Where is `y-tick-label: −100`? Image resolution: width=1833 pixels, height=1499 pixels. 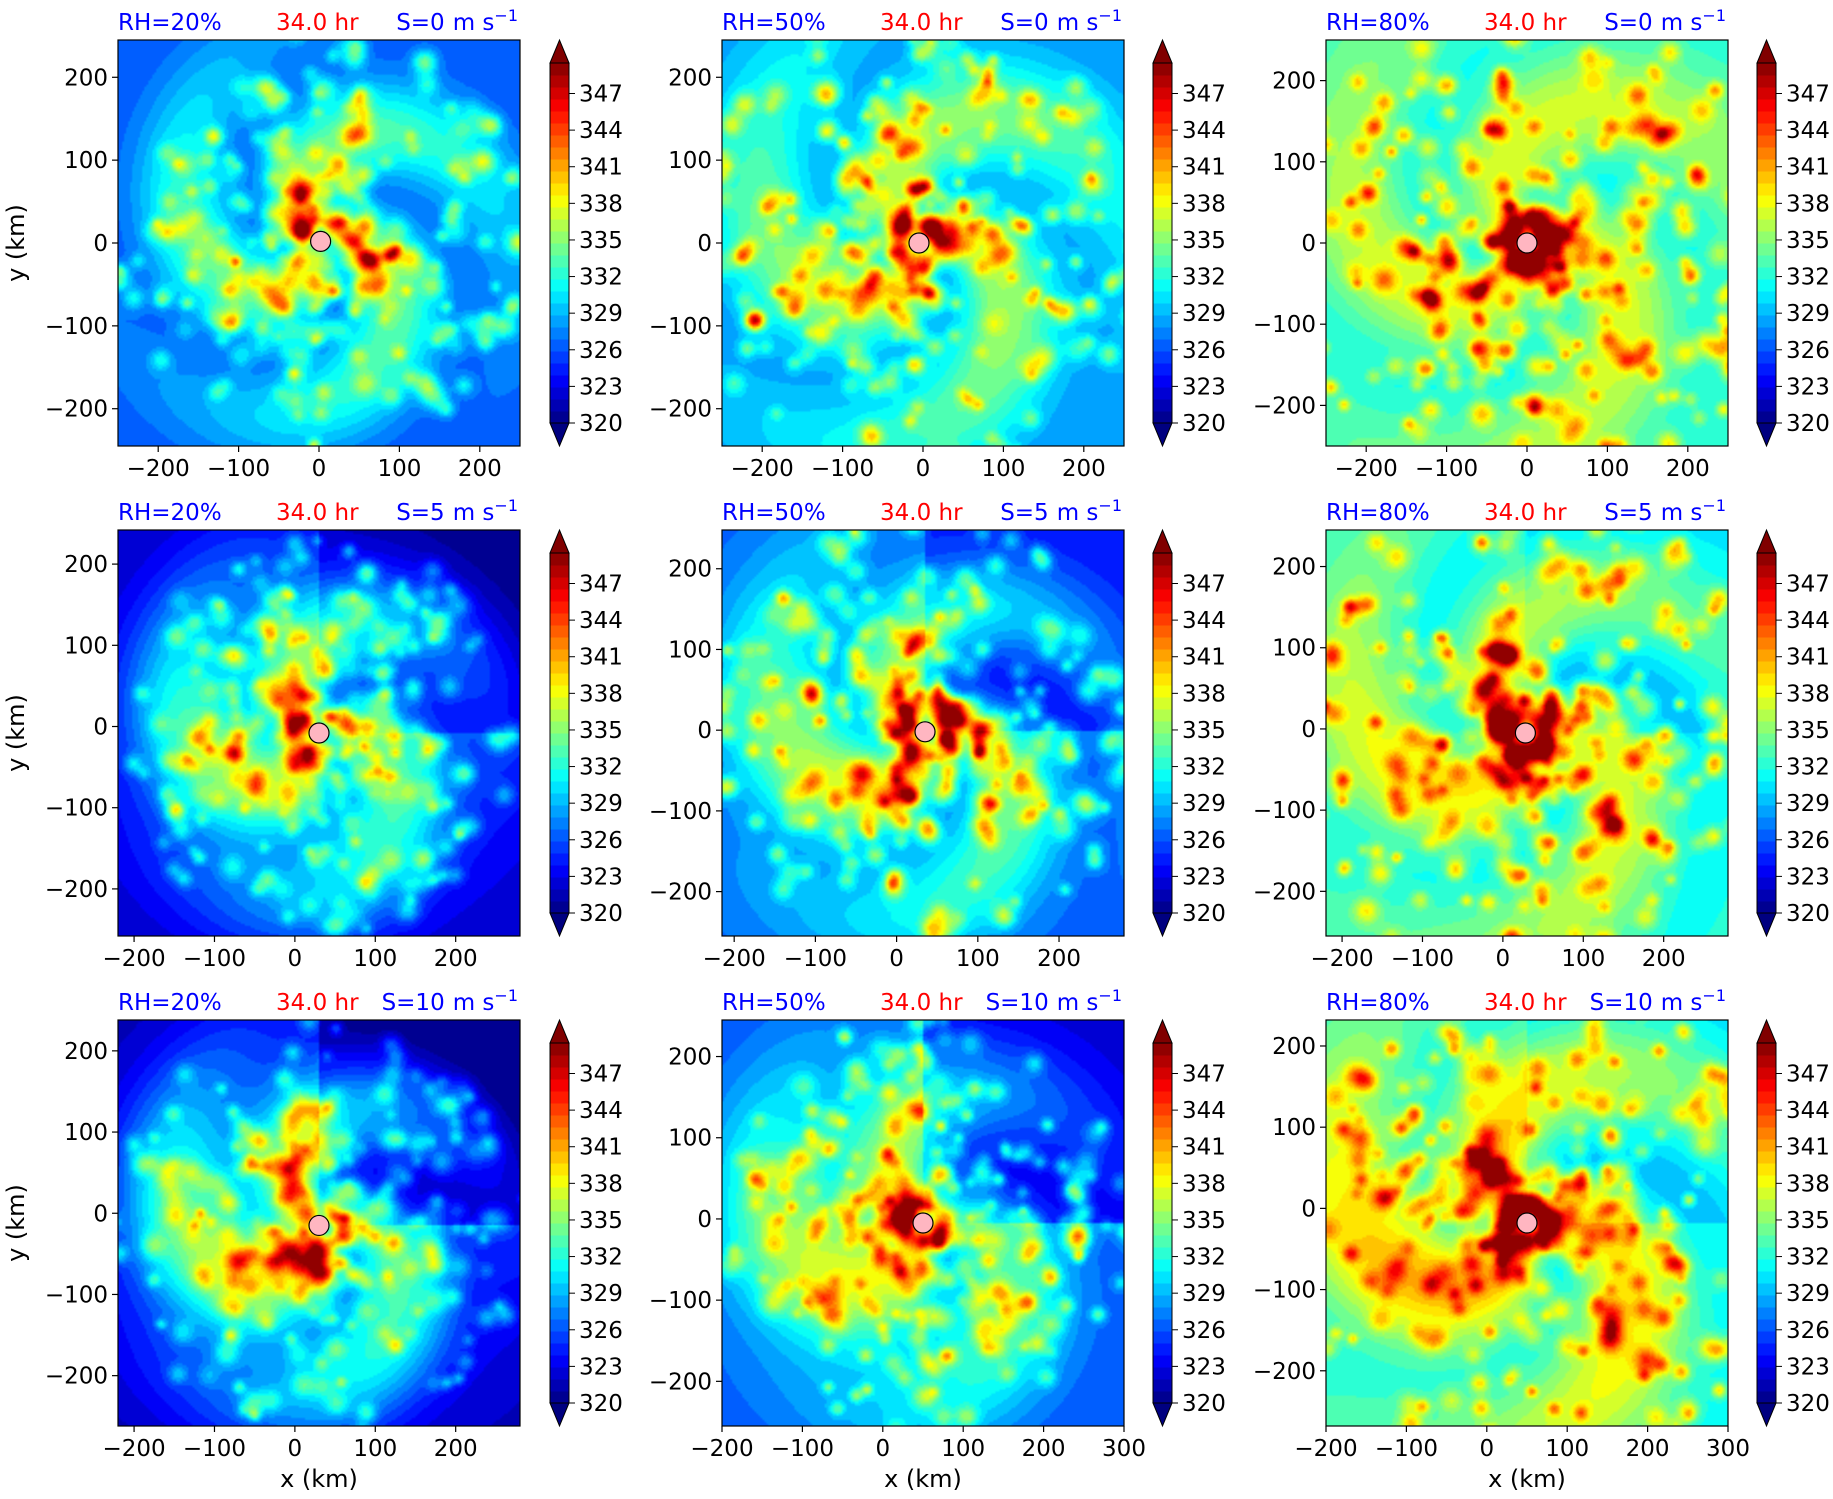 y-tick-label: −100 is located at coordinates (1284, 811).